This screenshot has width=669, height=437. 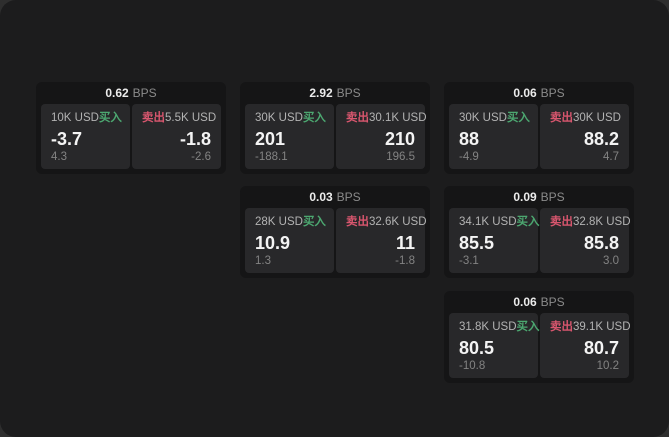 I want to click on card-header: 0.62 BPS, so click(x=131, y=93).